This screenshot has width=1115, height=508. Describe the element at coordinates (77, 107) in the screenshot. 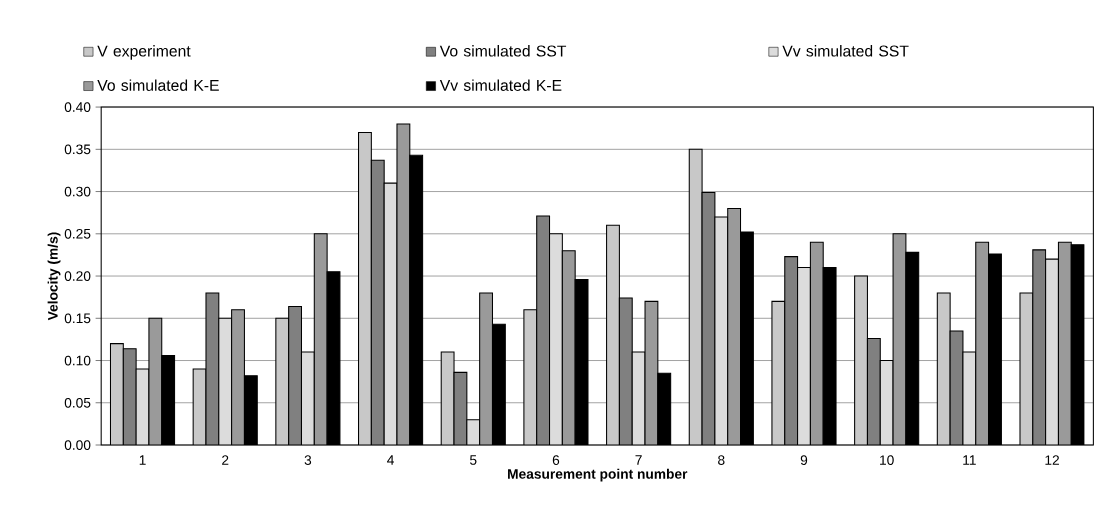

I see `y-tick-label: 0.40` at that location.